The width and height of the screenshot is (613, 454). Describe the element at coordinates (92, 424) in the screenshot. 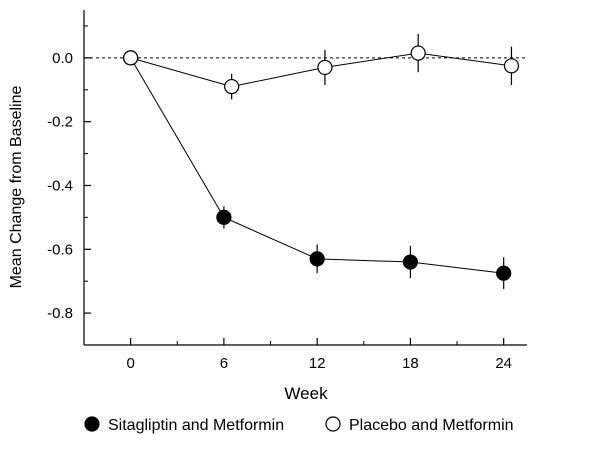

I see `legend-marker-sitagliptin` at that location.